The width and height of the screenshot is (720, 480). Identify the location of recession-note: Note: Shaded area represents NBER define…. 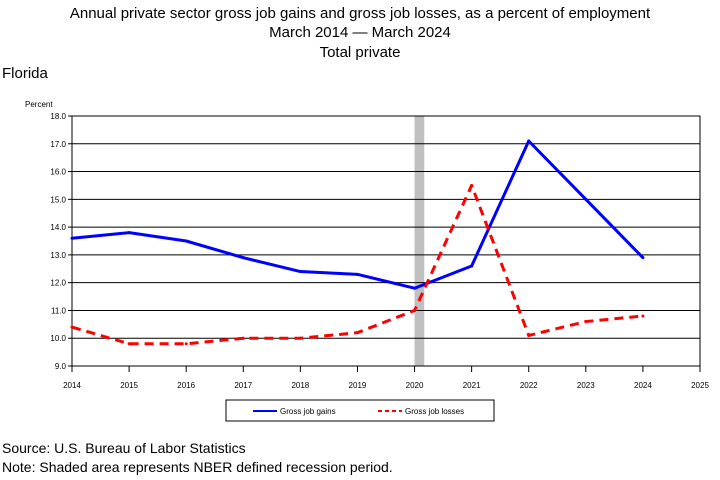
(197, 467).